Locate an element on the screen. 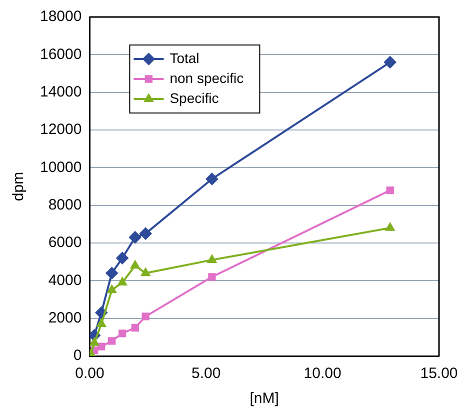  y-tick-label: 16000 is located at coordinates (61, 54).